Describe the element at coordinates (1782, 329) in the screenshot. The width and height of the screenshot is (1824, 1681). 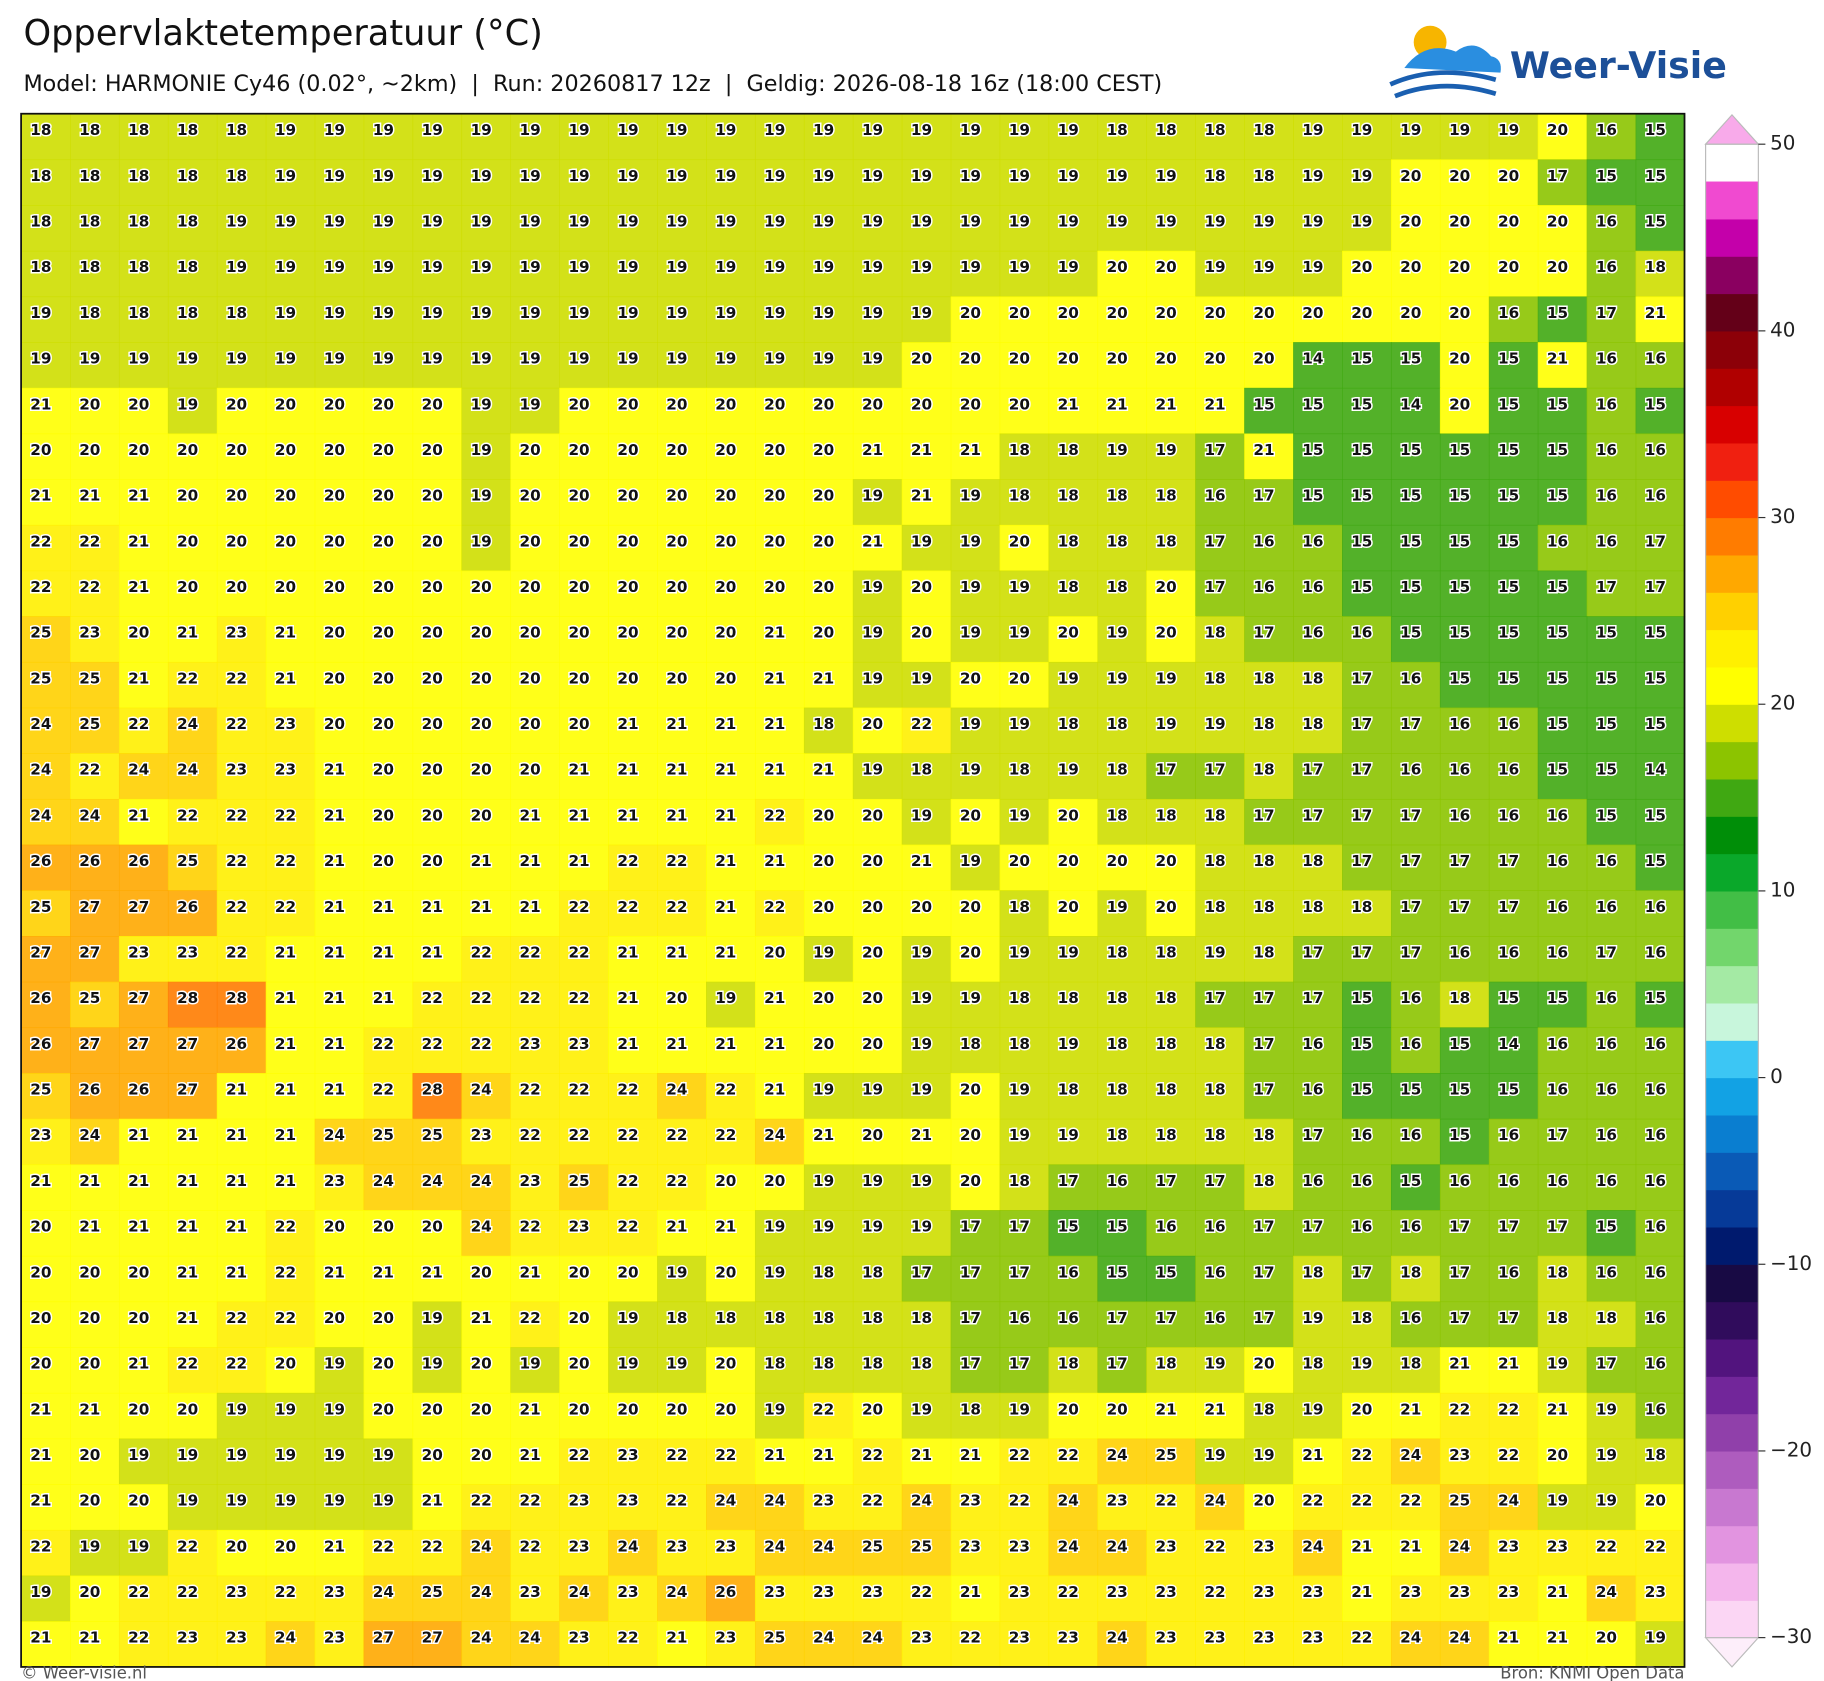
I see `colorbar-tick-label: 40` at that location.